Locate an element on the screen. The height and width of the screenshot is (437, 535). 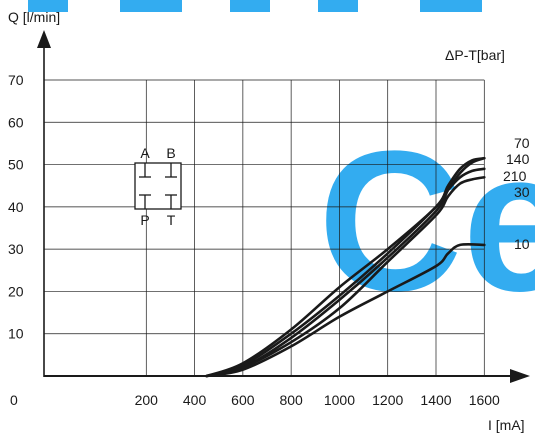
x-tick-label: 0 is located at coordinates (14, 400).